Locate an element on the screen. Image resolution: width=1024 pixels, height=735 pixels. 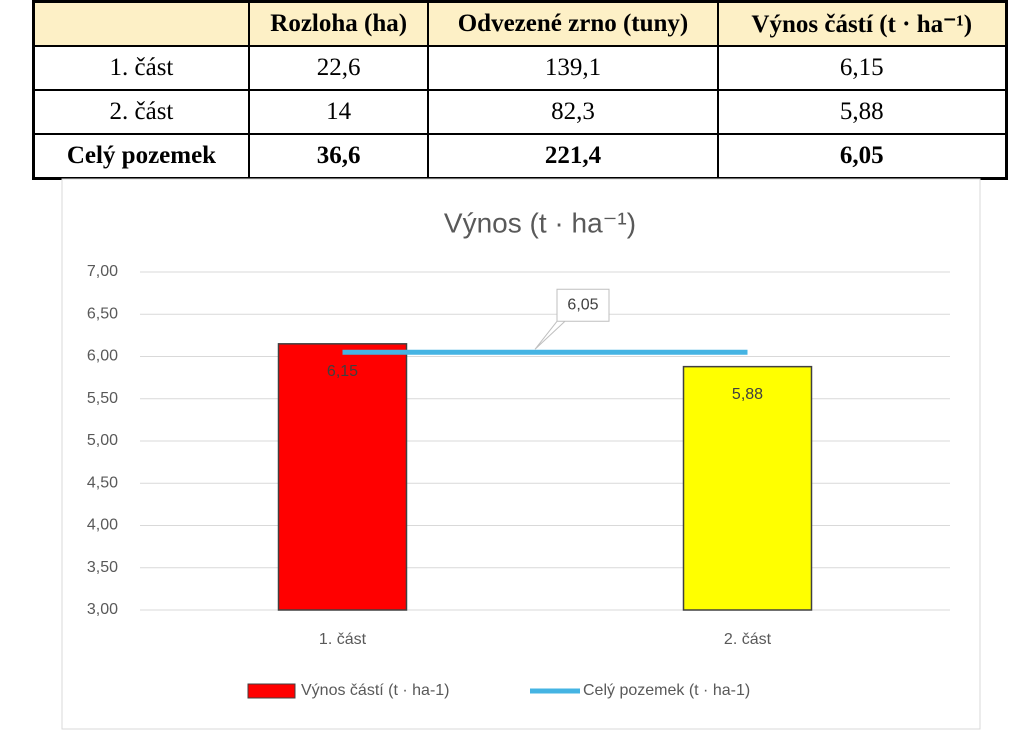
data-label: 6,05 is located at coordinates (582, 304).